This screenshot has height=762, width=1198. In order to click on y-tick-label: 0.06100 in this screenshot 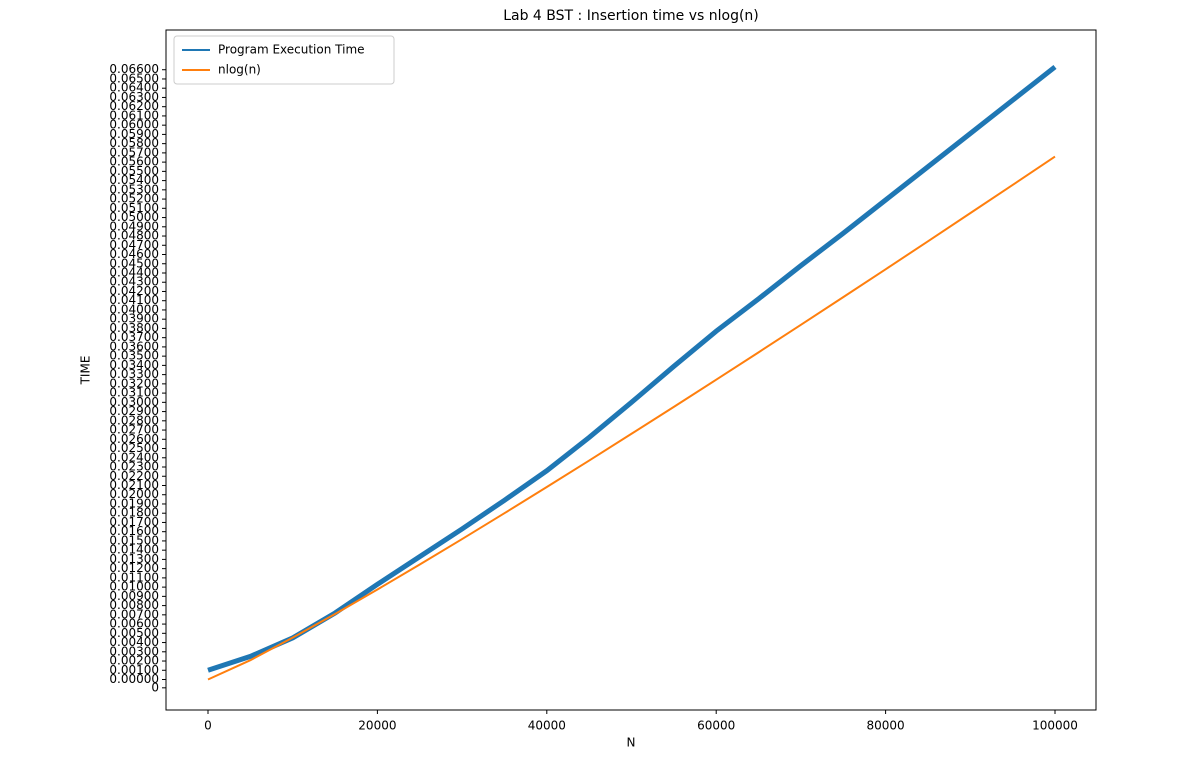, I will do `click(134, 115)`.